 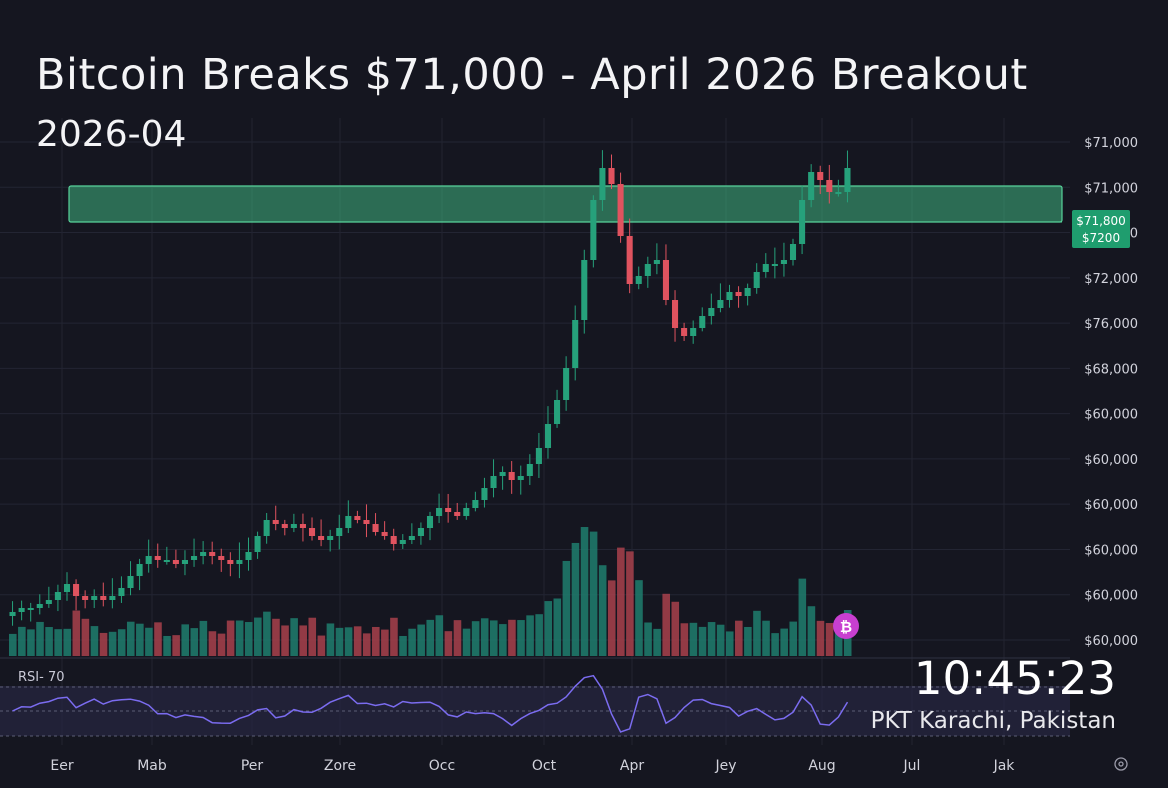 What do you see at coordinates (821, 766) in the screenshot?
I see `x-tick-label: Aug` at bounding box center [821, 766].